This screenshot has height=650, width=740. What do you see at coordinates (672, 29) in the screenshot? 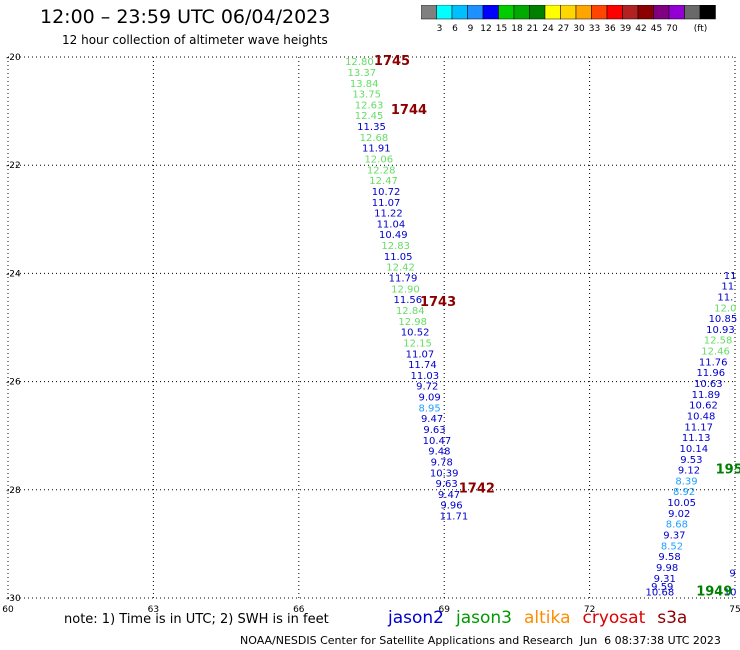
I see `colorbar-tick-label: 70` at bounding box center [672, 29].